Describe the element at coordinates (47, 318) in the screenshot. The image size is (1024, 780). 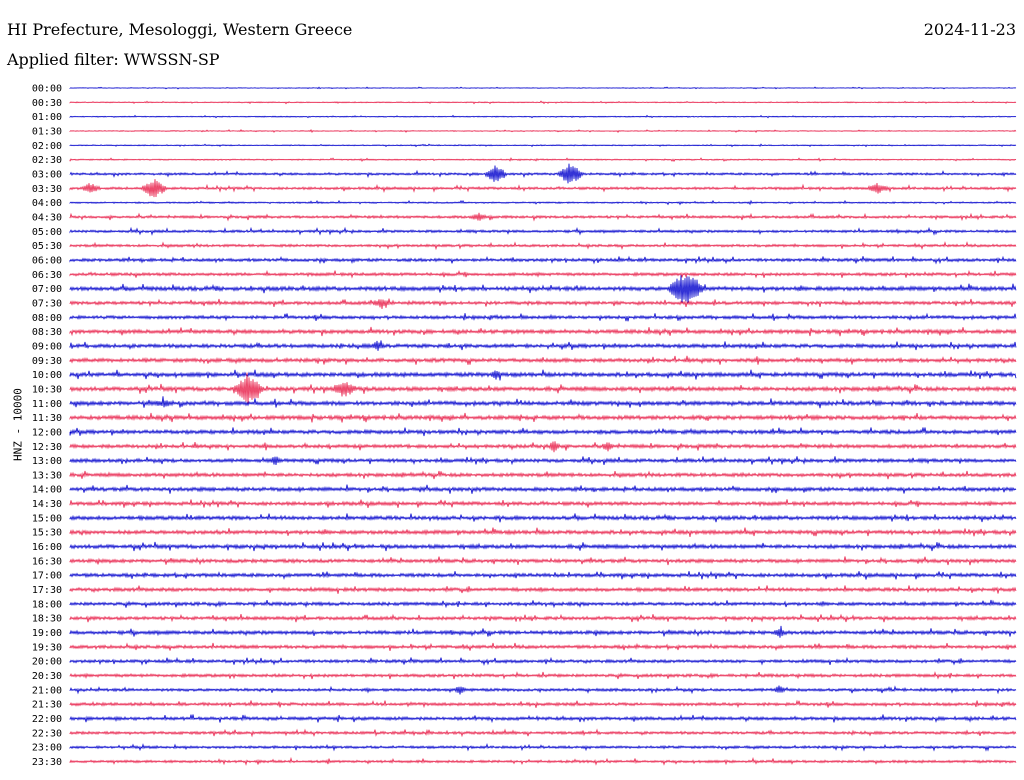
I see `time-tick-label: 08:00` at that location.